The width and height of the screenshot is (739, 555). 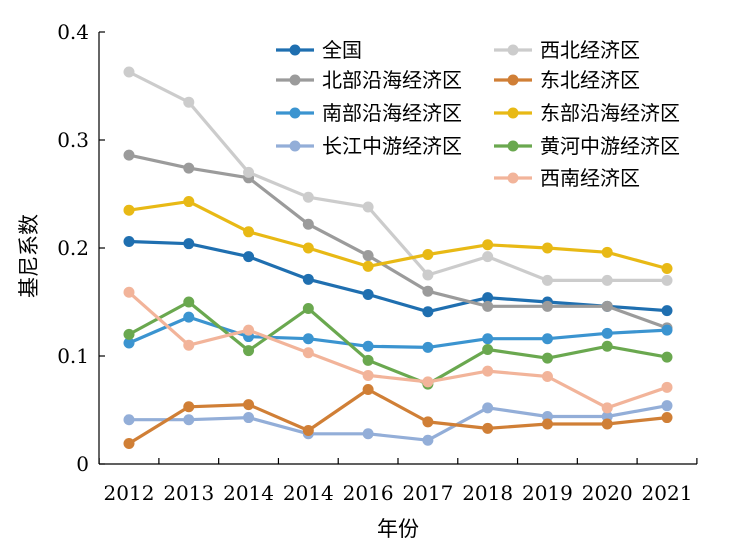 I want to click on x-tick-label: 2021, so click(x=667, y=493).